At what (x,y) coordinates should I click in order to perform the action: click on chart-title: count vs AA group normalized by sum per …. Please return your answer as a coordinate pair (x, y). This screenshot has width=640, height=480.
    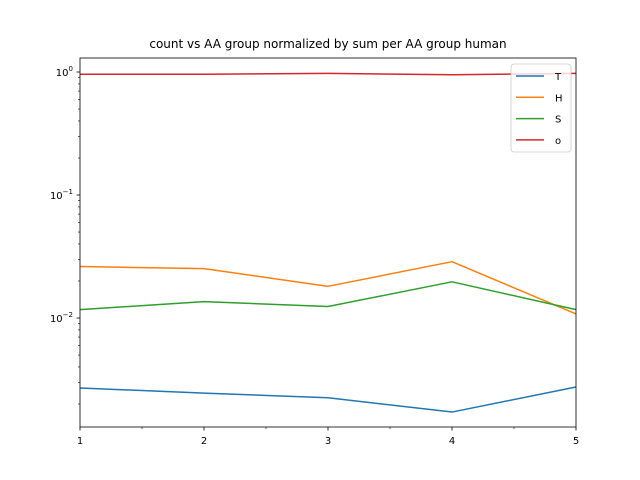
    Looking at the image, I should click on (327, 44).